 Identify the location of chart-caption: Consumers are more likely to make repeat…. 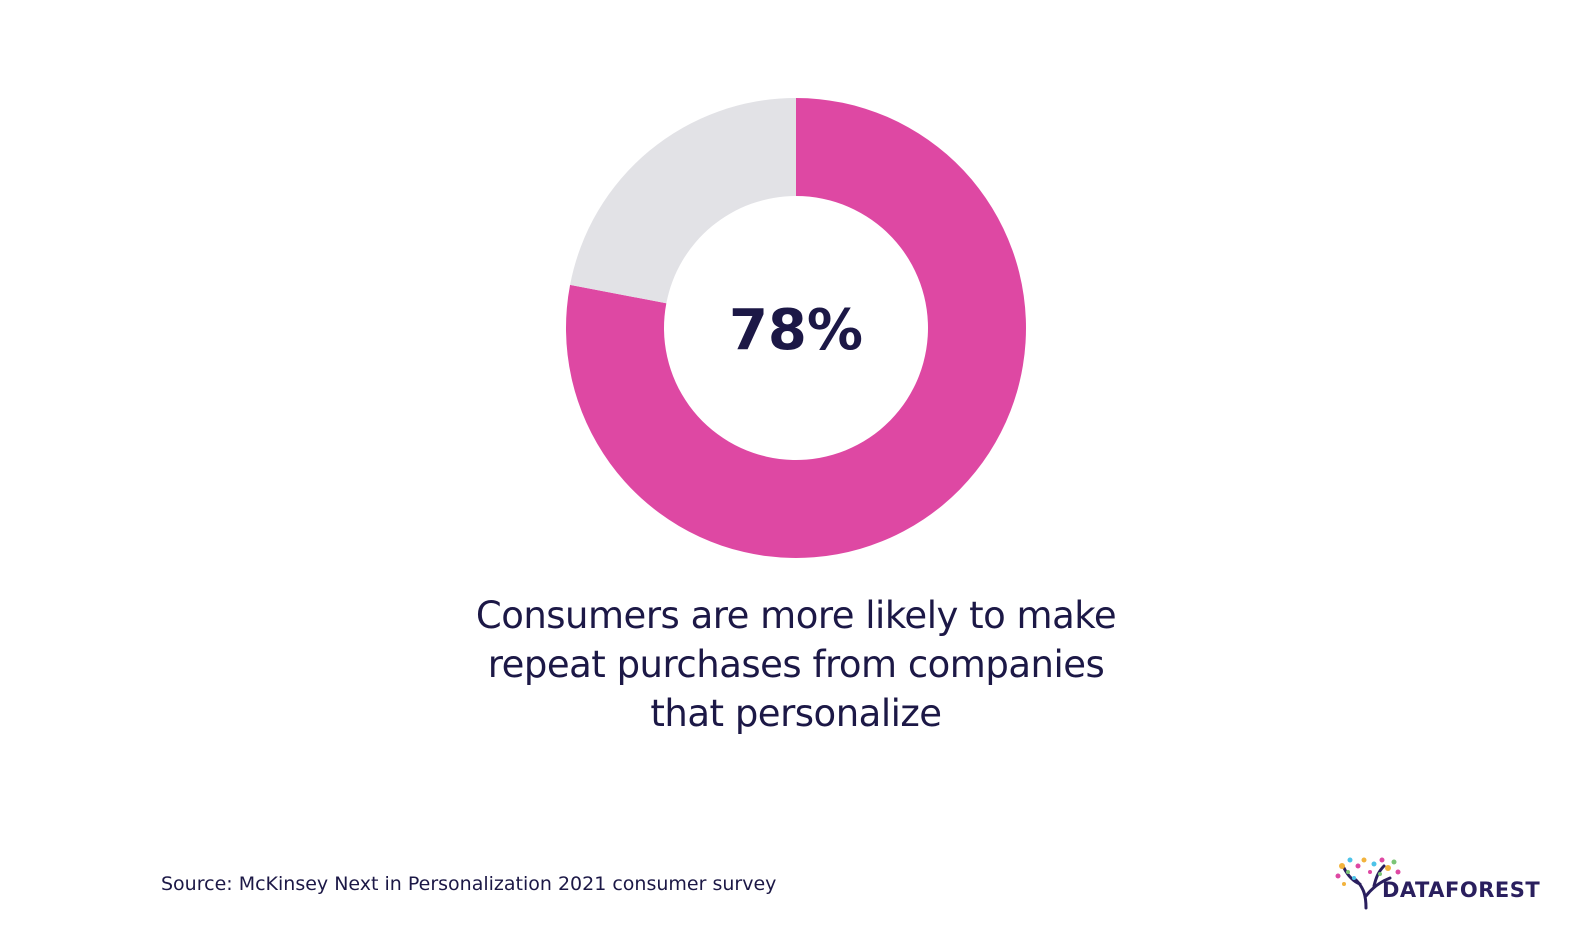
(796, 664).